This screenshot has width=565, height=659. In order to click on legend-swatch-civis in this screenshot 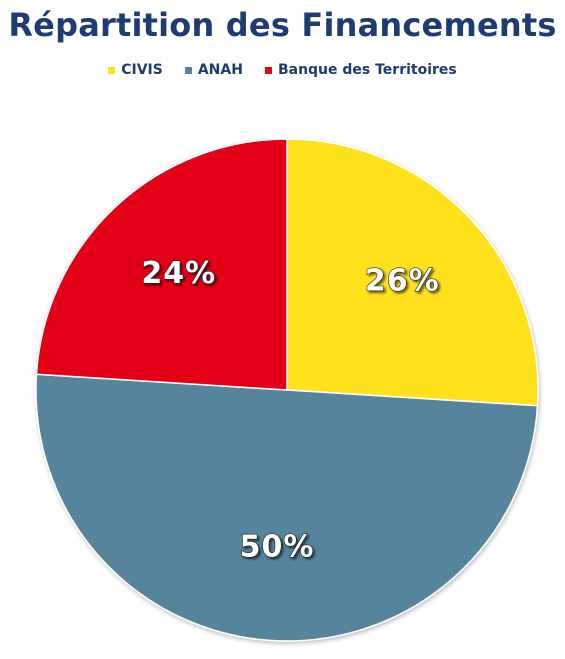, I will do `click(112, 70)`.